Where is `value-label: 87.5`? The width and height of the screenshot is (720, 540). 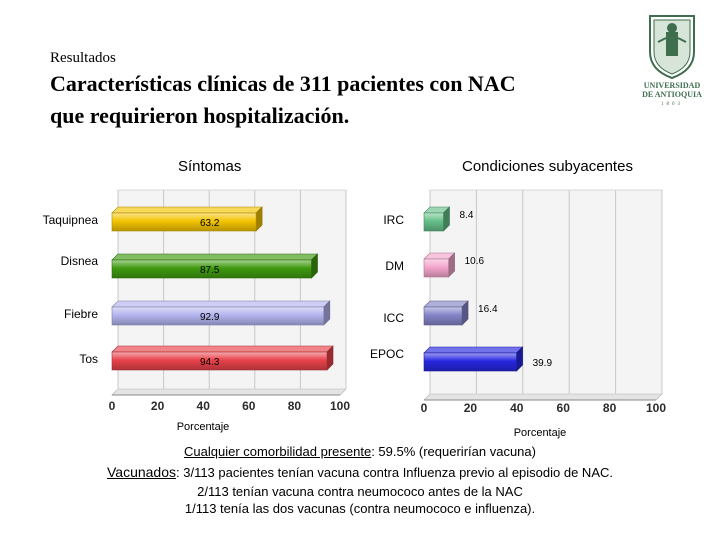 value-label: 87.5 is located at coordinates (210, 270).